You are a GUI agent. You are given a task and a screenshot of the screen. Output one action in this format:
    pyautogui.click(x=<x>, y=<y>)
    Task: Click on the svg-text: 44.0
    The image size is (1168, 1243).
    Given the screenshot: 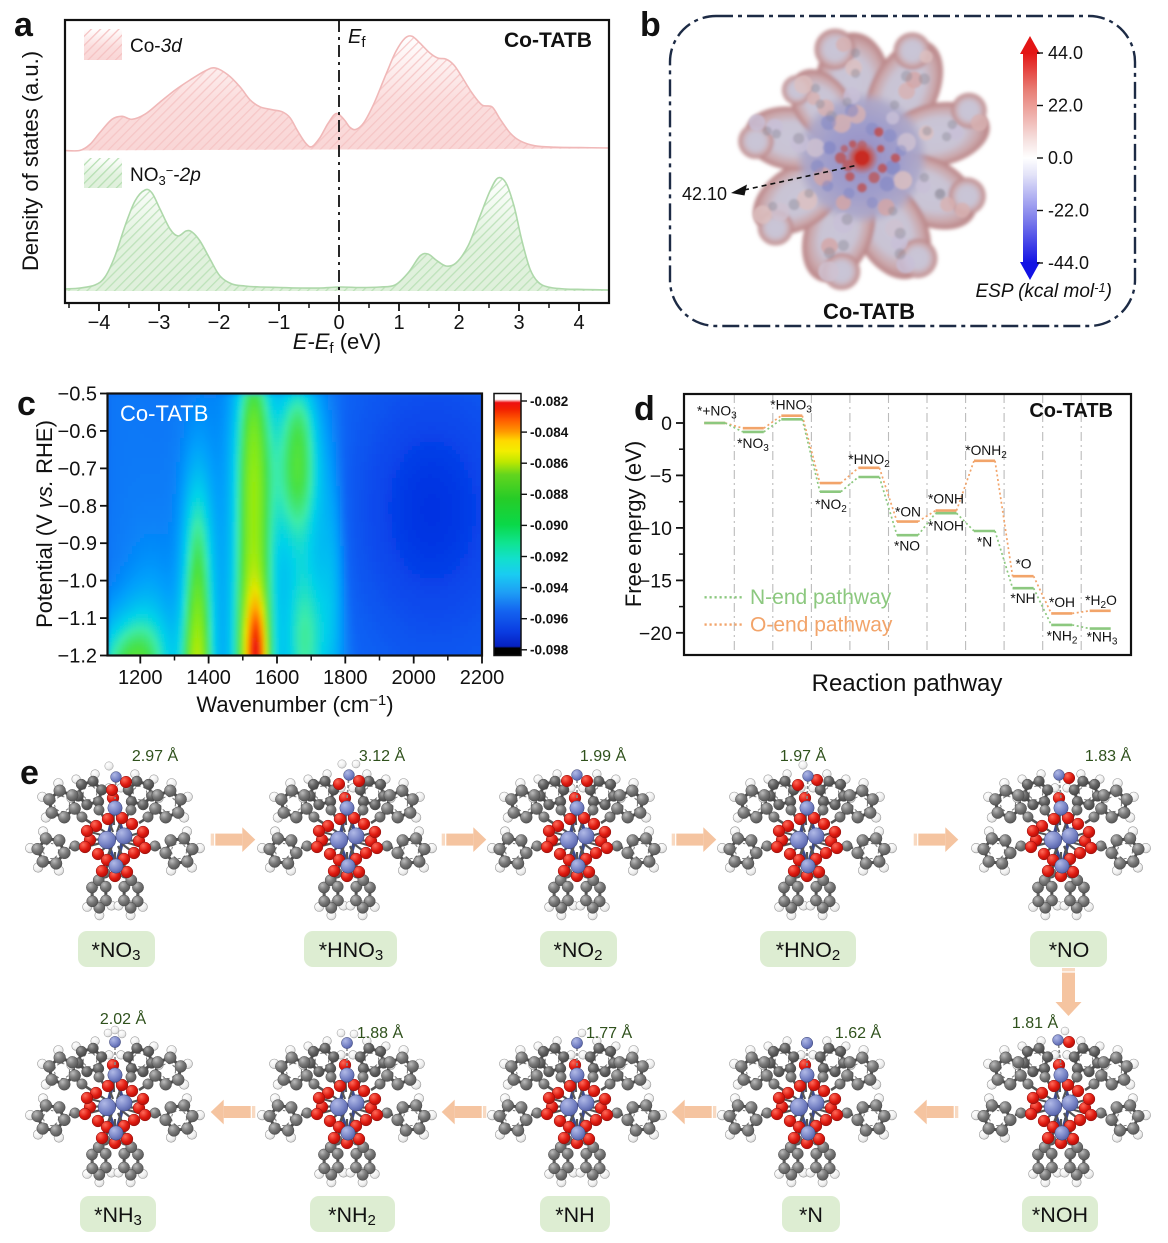 What is the action you would take?
    pyautogui.click(x=1065, y=53)
    